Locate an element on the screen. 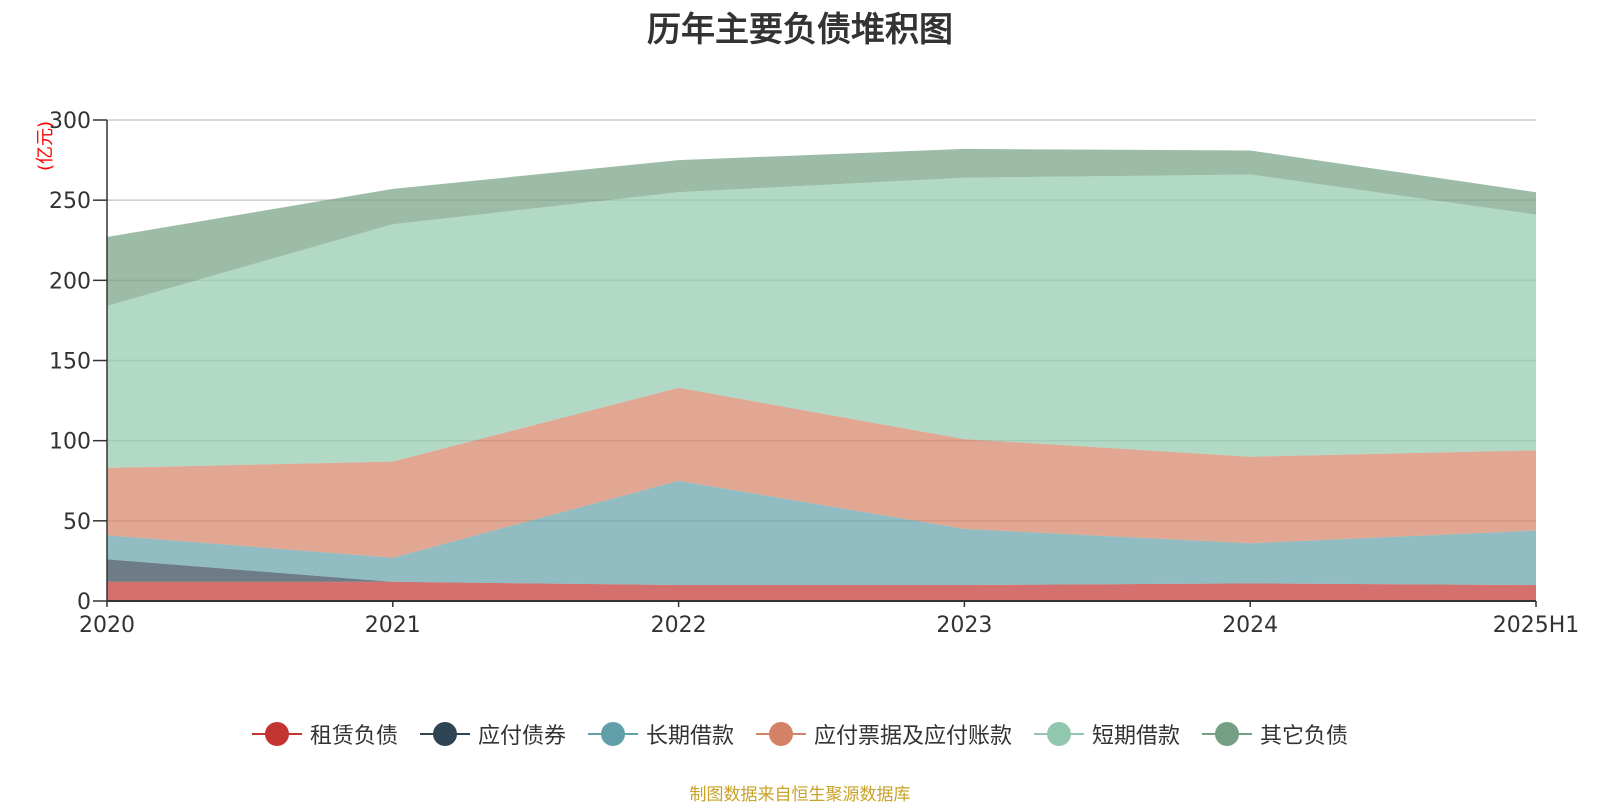 This screenshot has width=1600, height=805. y-tick-label: 200 is located at coordinates (70, 281).